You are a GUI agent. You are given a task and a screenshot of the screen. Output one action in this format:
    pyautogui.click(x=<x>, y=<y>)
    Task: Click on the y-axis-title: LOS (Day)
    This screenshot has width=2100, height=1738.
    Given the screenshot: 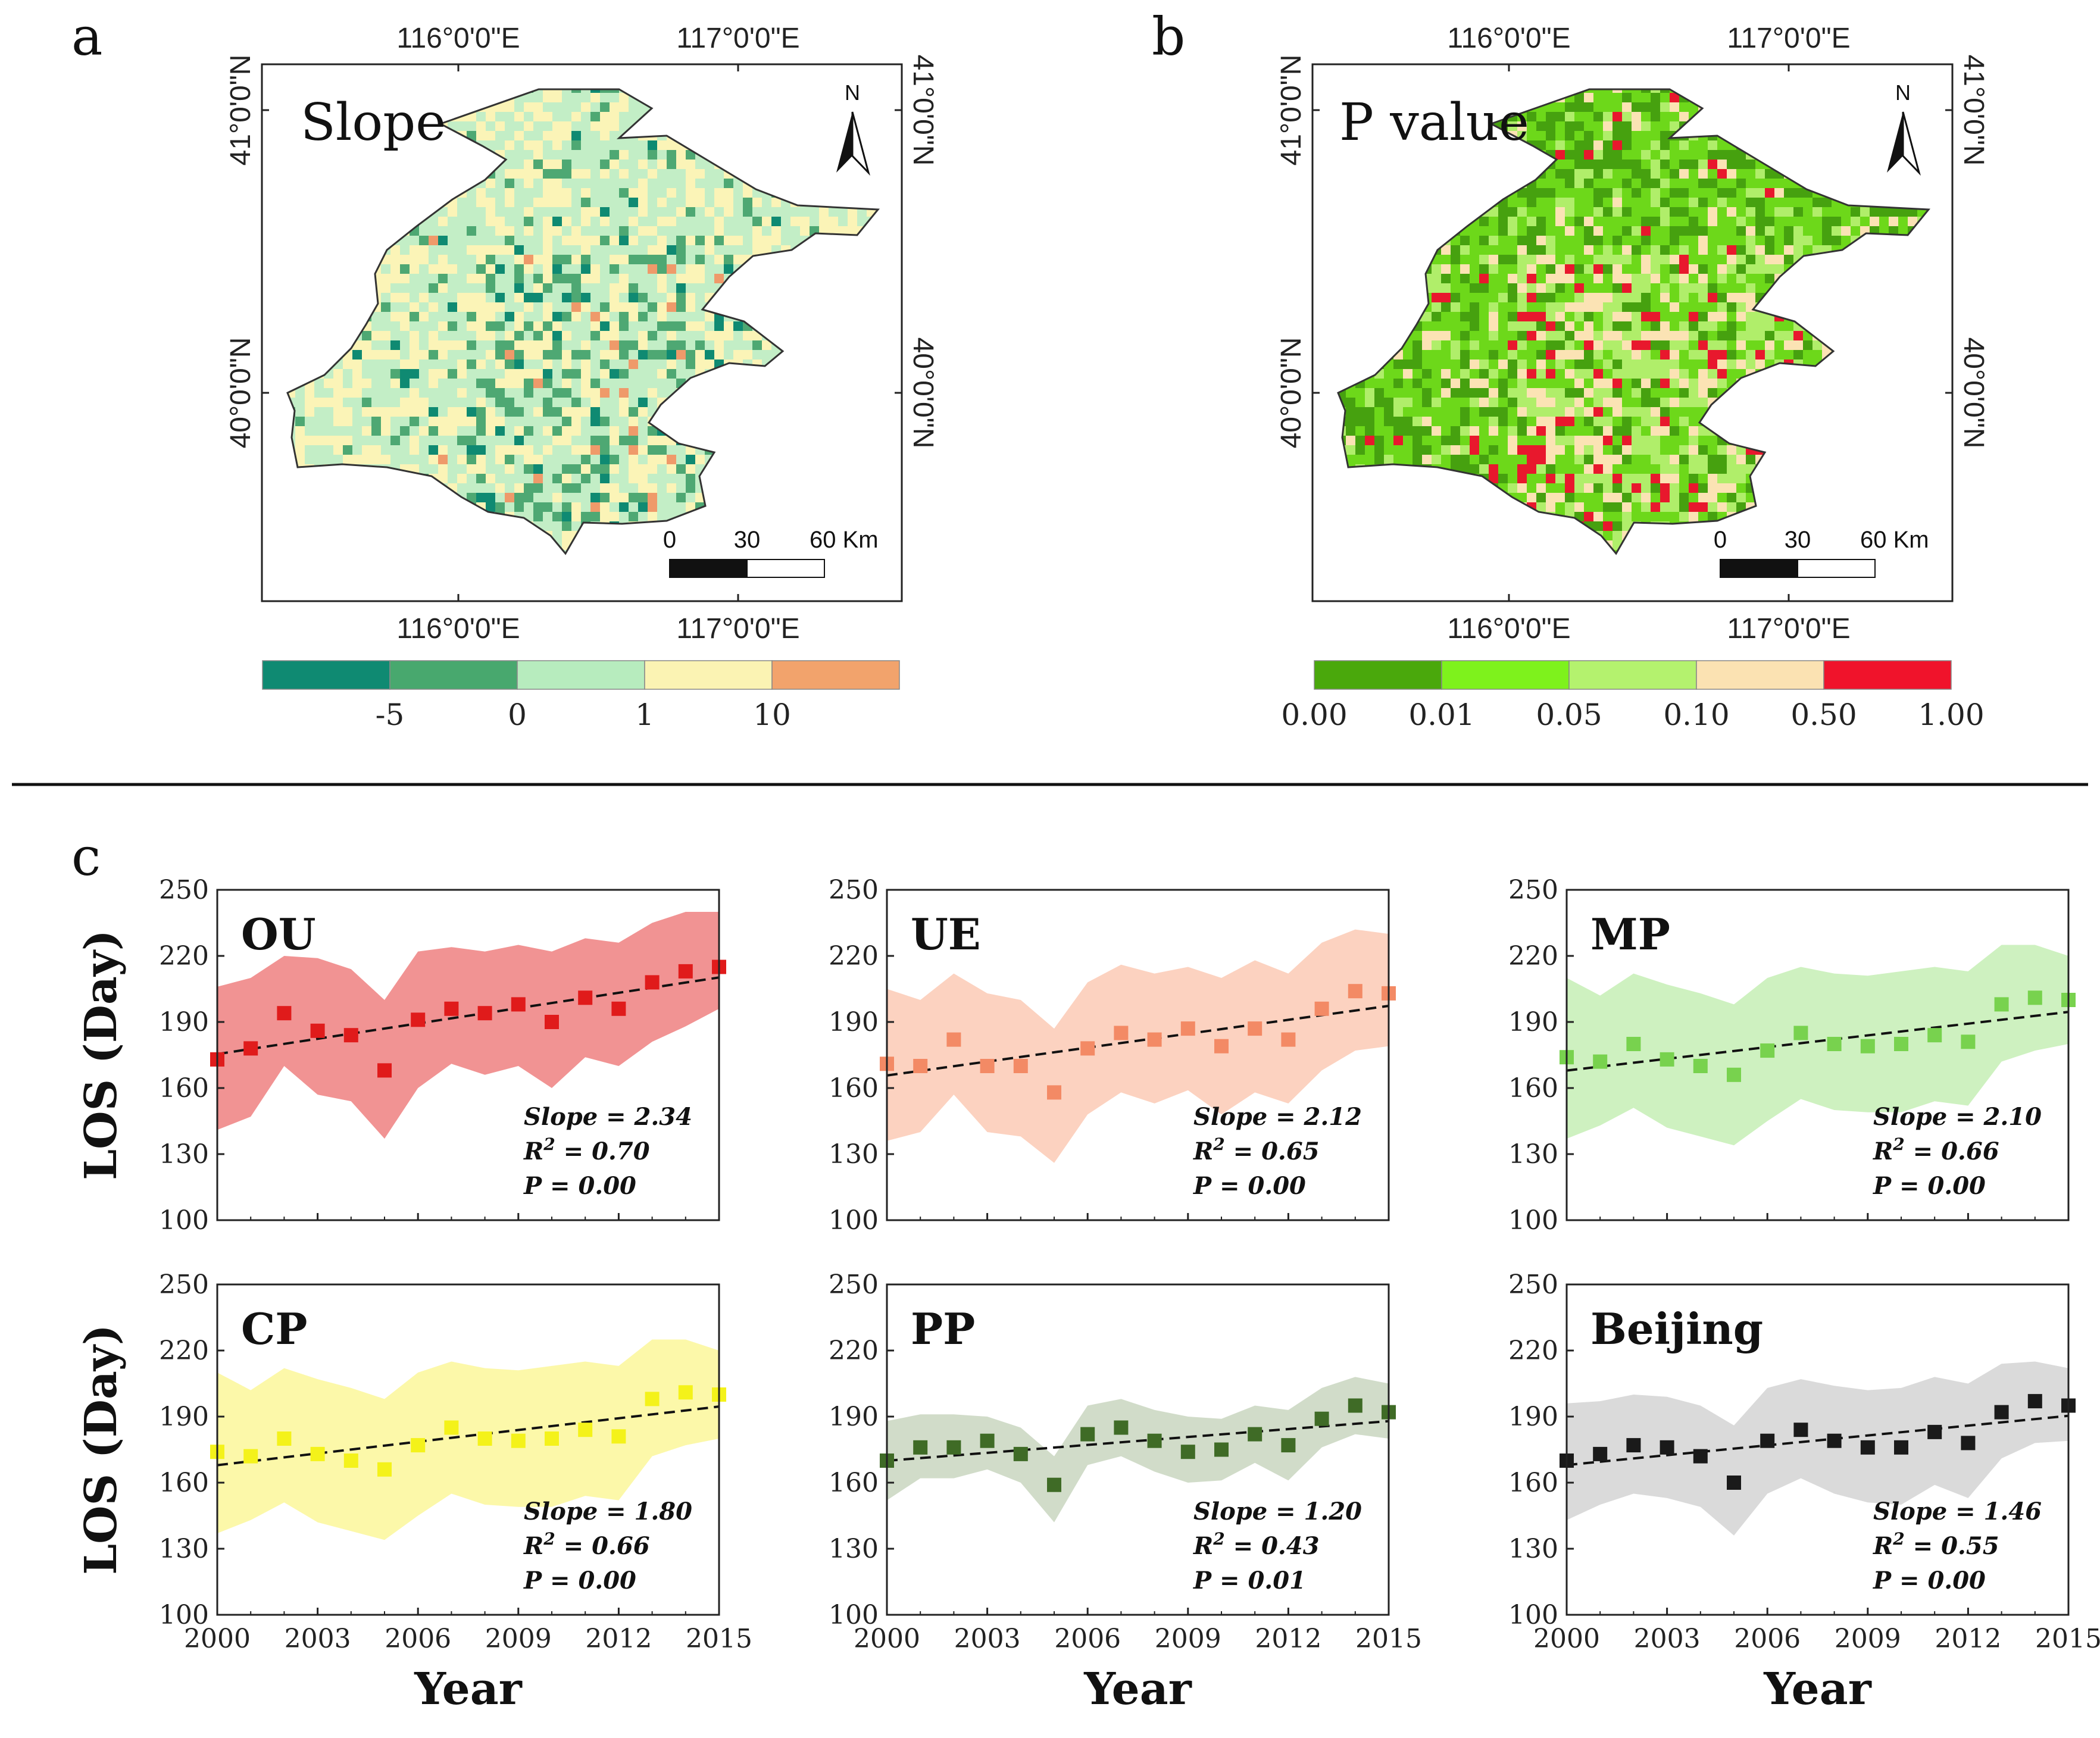 What is the action you would take?
    pyautogui.click(x=101, y=1055)
    